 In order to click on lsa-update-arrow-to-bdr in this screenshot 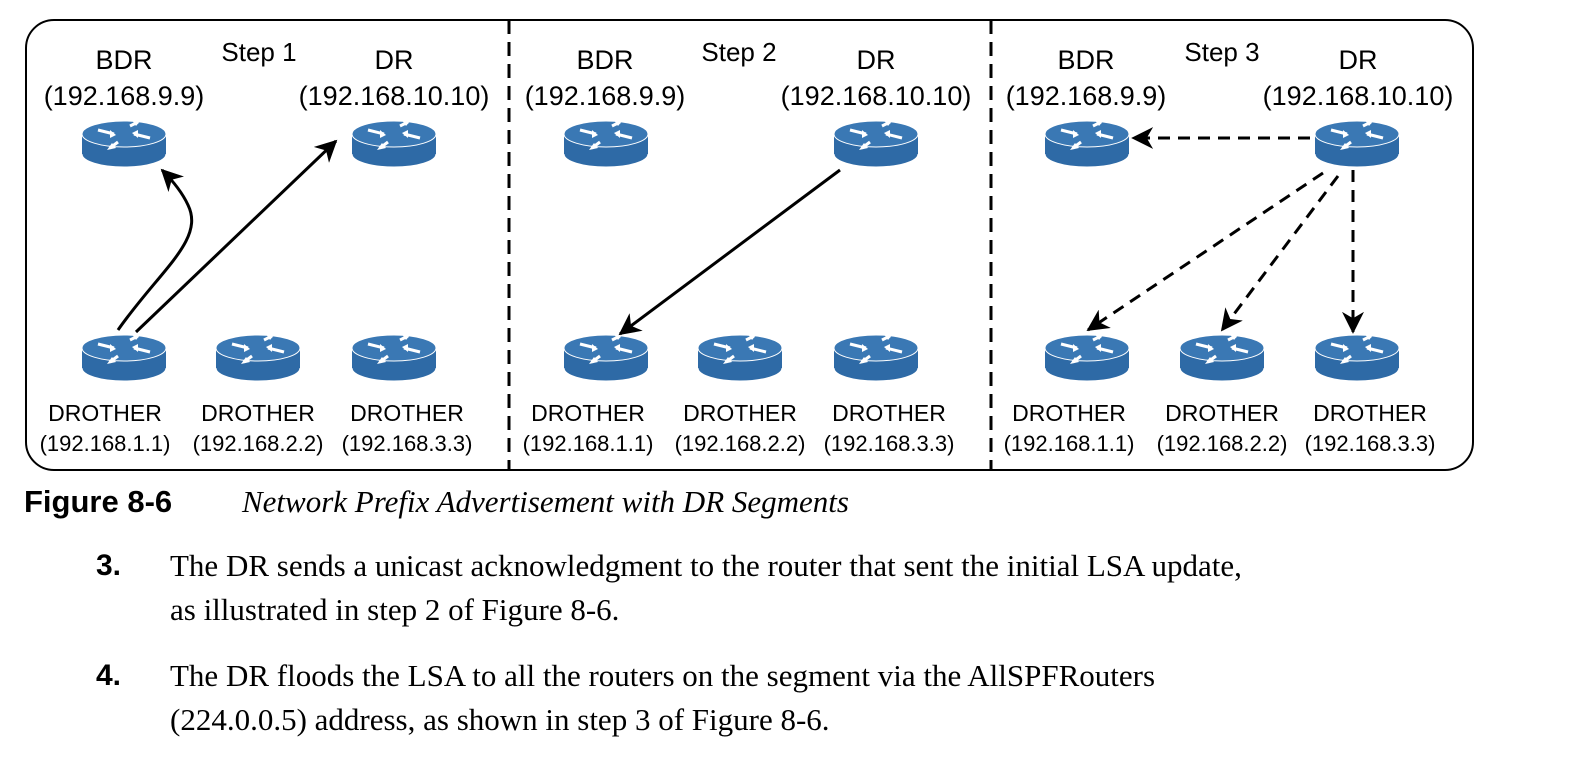, I will do `click(155, 249)`.